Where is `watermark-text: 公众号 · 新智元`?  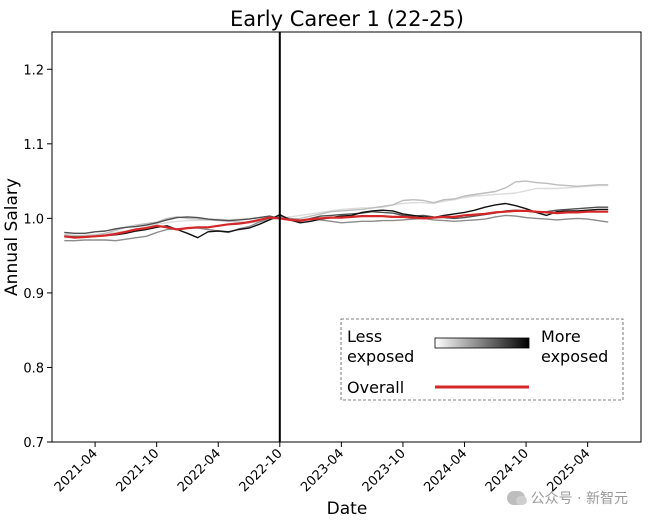
watermark-text: 公众号 · 新智元 is located at coordinates (579, 499).